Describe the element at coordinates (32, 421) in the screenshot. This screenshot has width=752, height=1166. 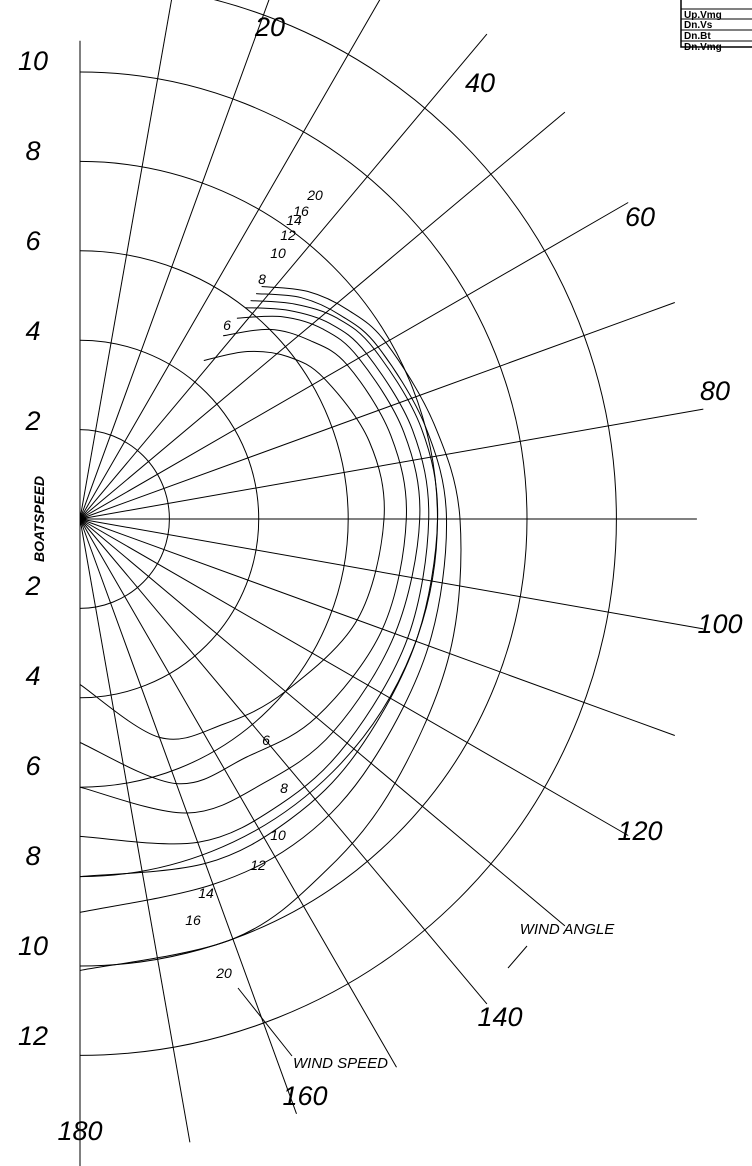
I see `speed-label-upper-2: 2` at that location.